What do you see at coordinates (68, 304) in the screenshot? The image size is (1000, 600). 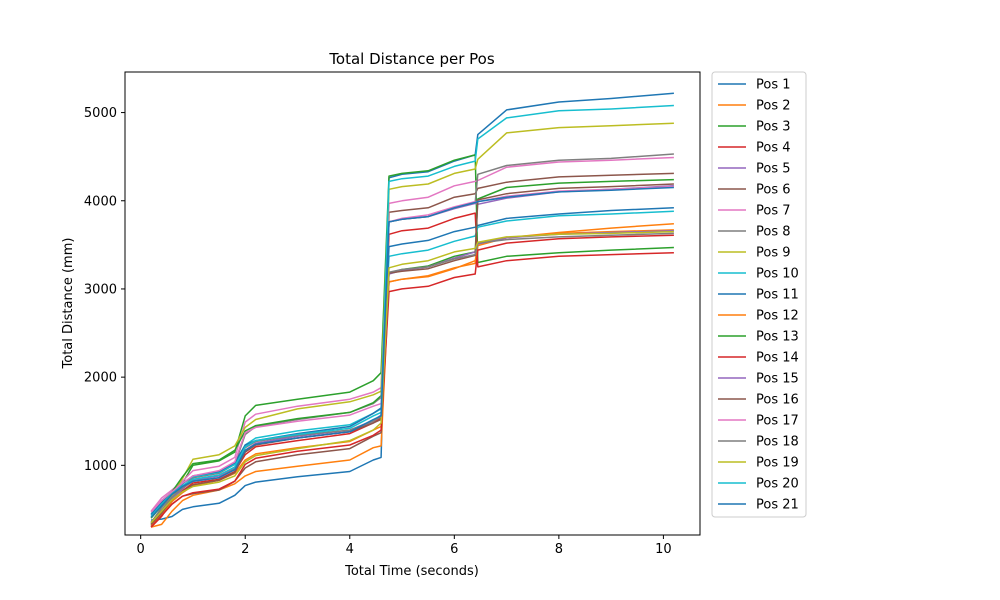 I see `y-axis-label: Total Distance (mm)` at bounding box center [68, 304].